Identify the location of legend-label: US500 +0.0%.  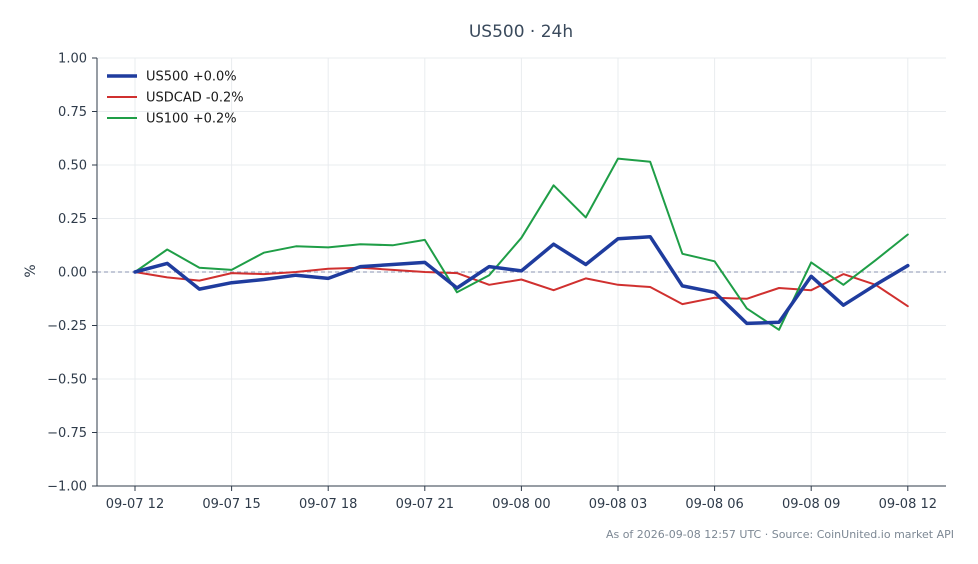
(191, 77).